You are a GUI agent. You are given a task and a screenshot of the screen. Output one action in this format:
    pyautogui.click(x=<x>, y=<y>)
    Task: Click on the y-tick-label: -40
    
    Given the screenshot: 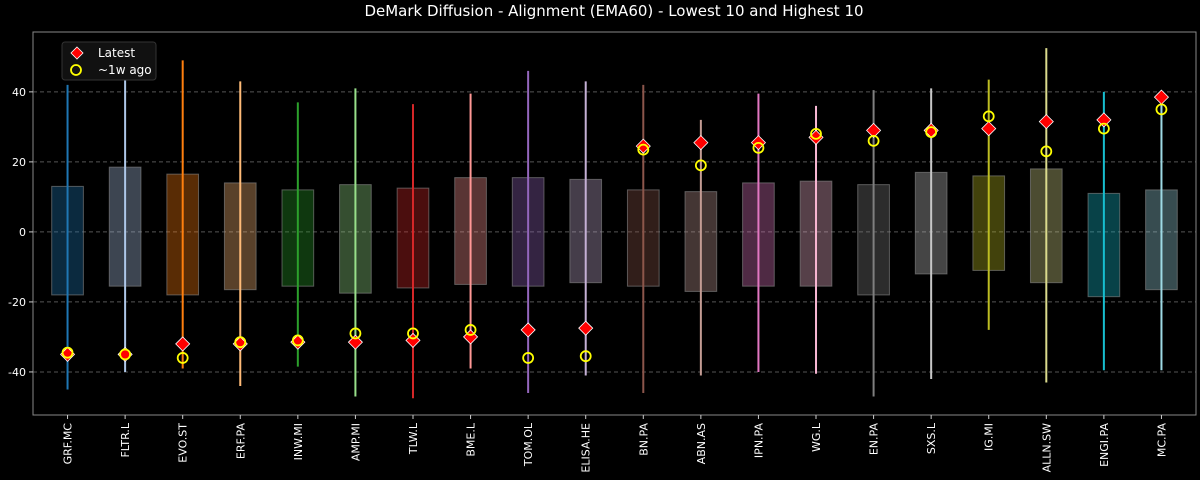 What is the action you would take?
    pyautogui.click(x=17, y=372)
    